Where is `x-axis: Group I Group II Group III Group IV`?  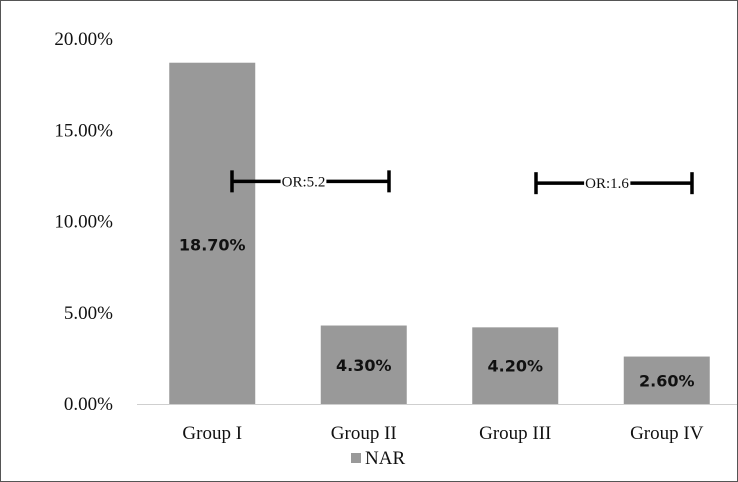
x-axis: Group I Group II Group III Group IV is located at coordinates (437, 424).